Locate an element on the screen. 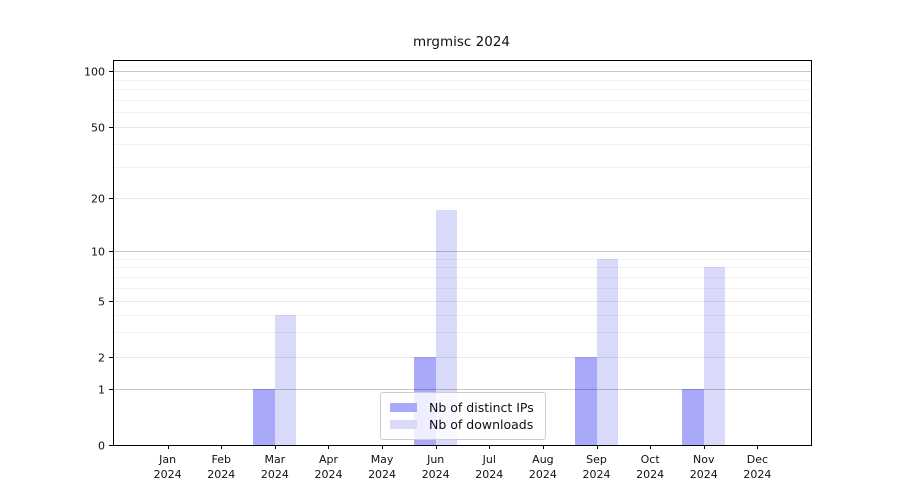 This screenshot has width=900, height=500. x-tick-label: Nov 2024 is located at coordinates (703, 467).